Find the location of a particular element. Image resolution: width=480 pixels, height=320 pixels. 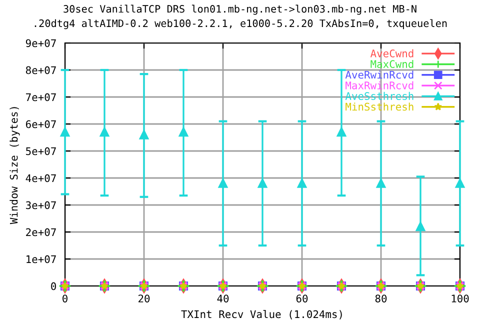

x-tick-label: 60 is located at coordinates (302, 298).